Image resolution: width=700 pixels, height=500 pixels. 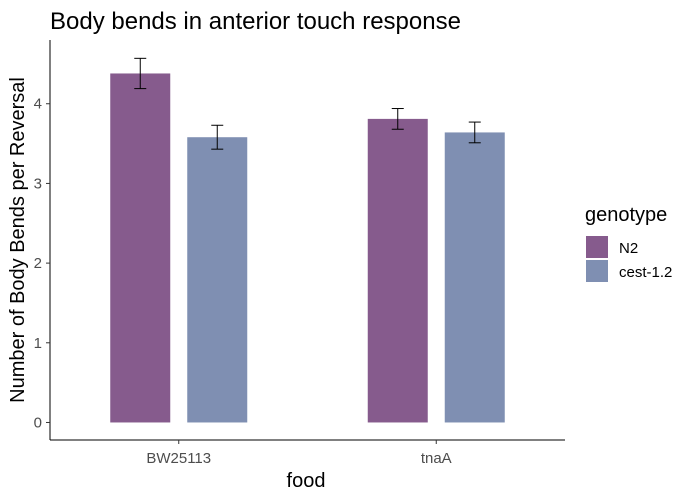 What do you see at coordinates (307, 103) in the screenshot?
I see `error-bars-group` at bounding box center [307, 103].